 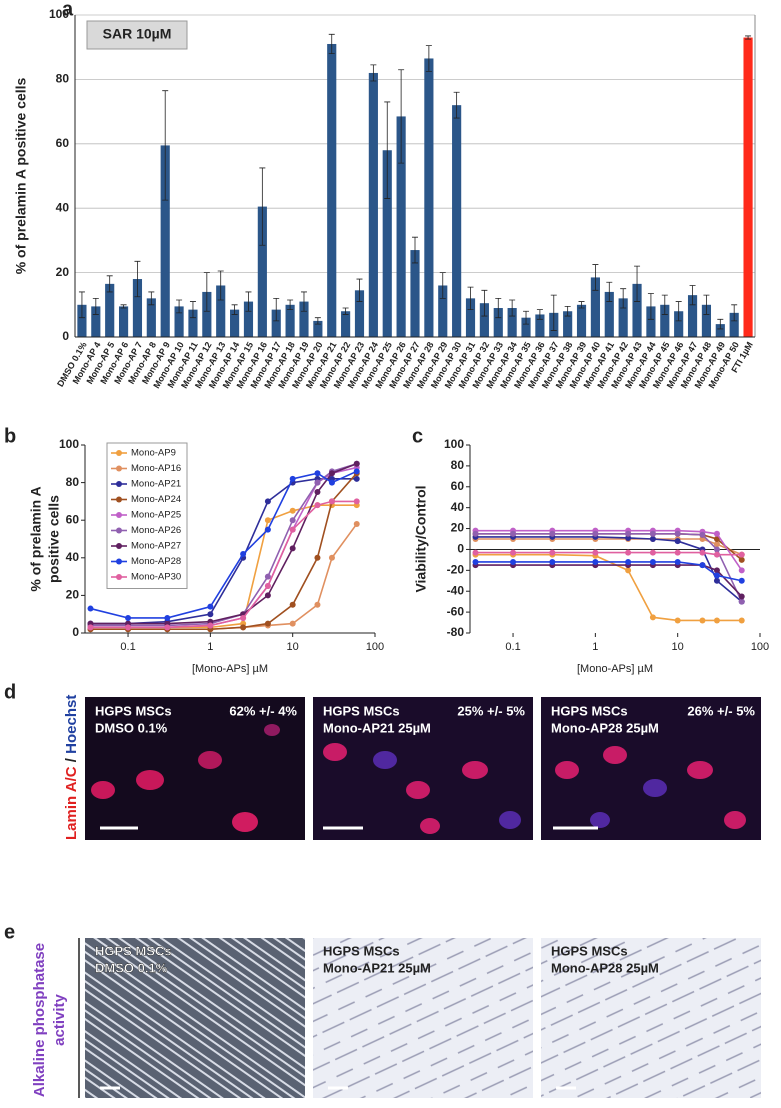 What do you see at coordinates (156, 546) in the screenshot?
I see `legend-label: Mono-AP27` at bounding box center [156, 546].